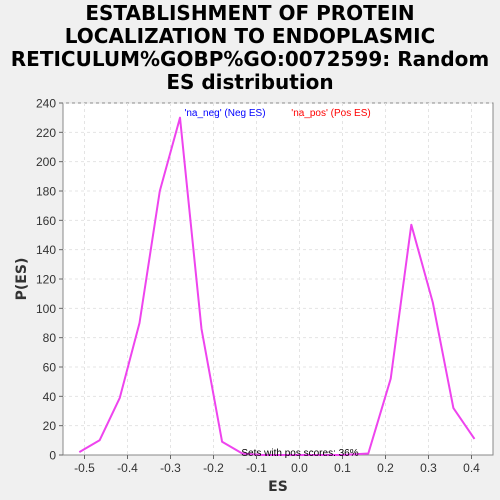 This screenshot has height=500, width=500. What do you see at coordinates (50, 368) in the screenshot?
I see `y-tick-label: 60` at bounding box center [50, 368].